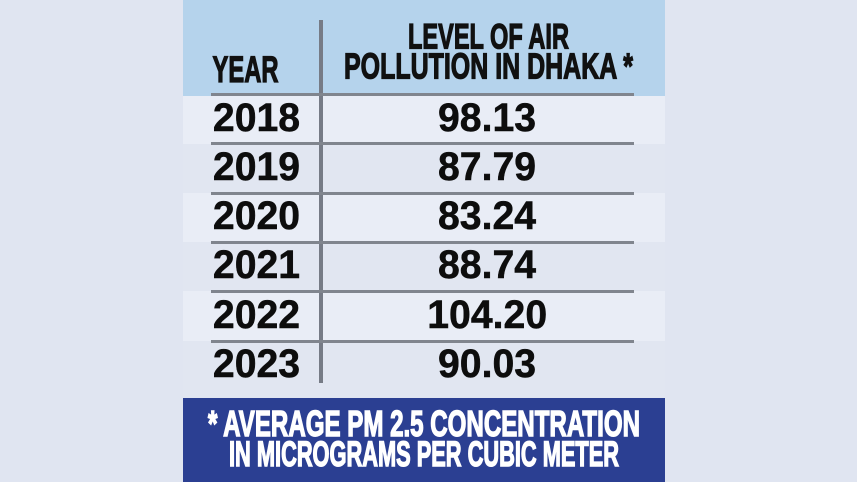 Image resolution: width=857 pixels, height=482 pixels. I want to click on svg-text: POLLUTION IN DHAKA *, so click(489, 66).